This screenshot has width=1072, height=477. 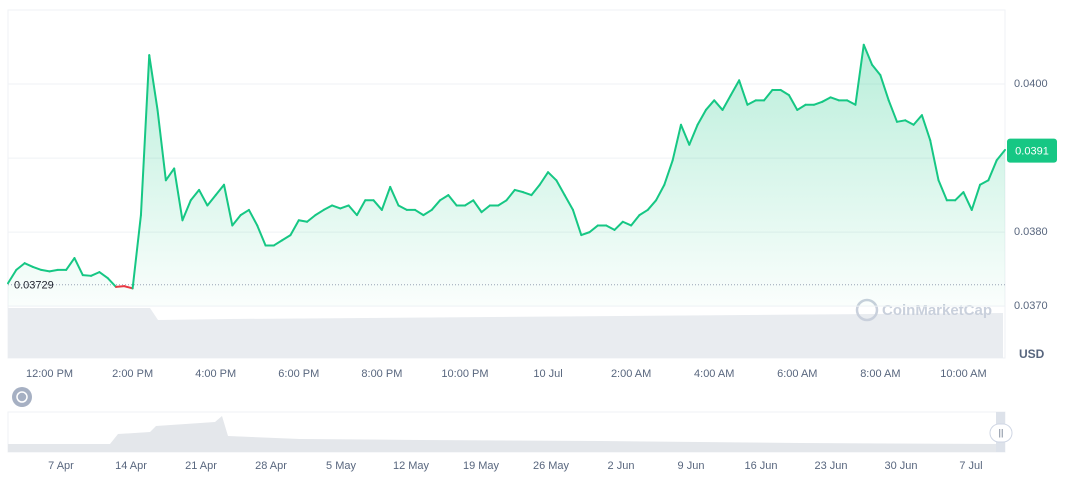 What do you see at coordinates (34, 286) in the screenshot?
I see `baseline-label: 0.03729` at bounding box center [34, 286].